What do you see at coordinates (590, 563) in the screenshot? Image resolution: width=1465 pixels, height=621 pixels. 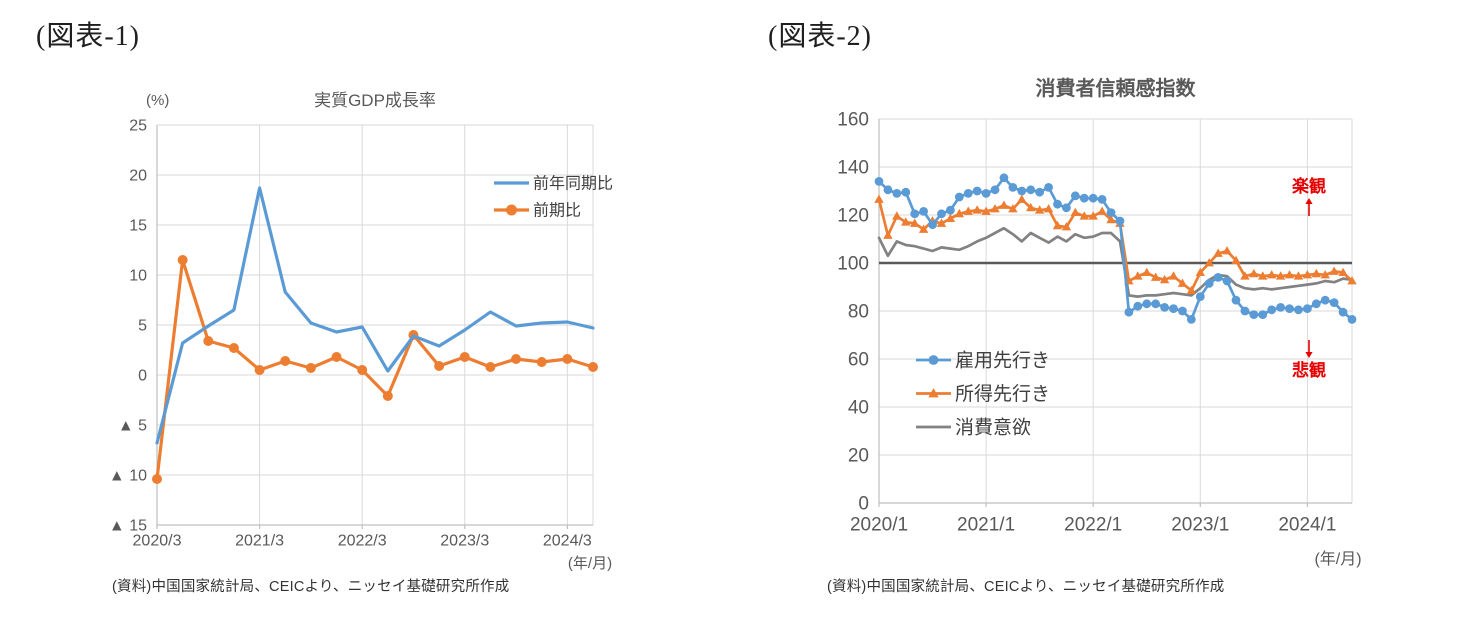 I see `chart1-x-axis-unit: (年/月)` at bounding box center [590, 563].